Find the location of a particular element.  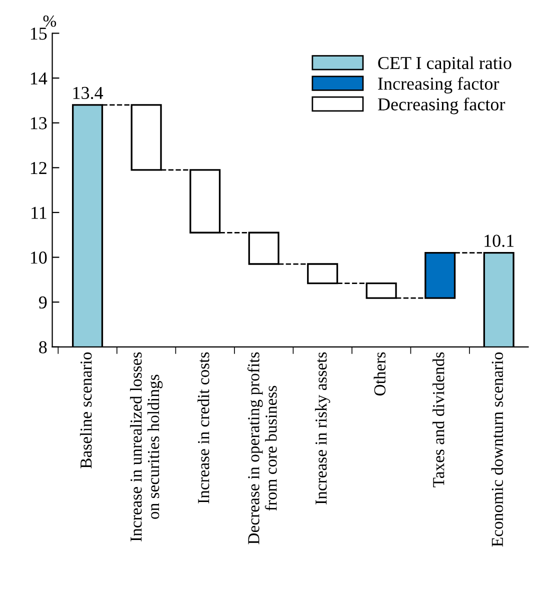

y-tick-label: 9 is located at coordinates (42, 302).